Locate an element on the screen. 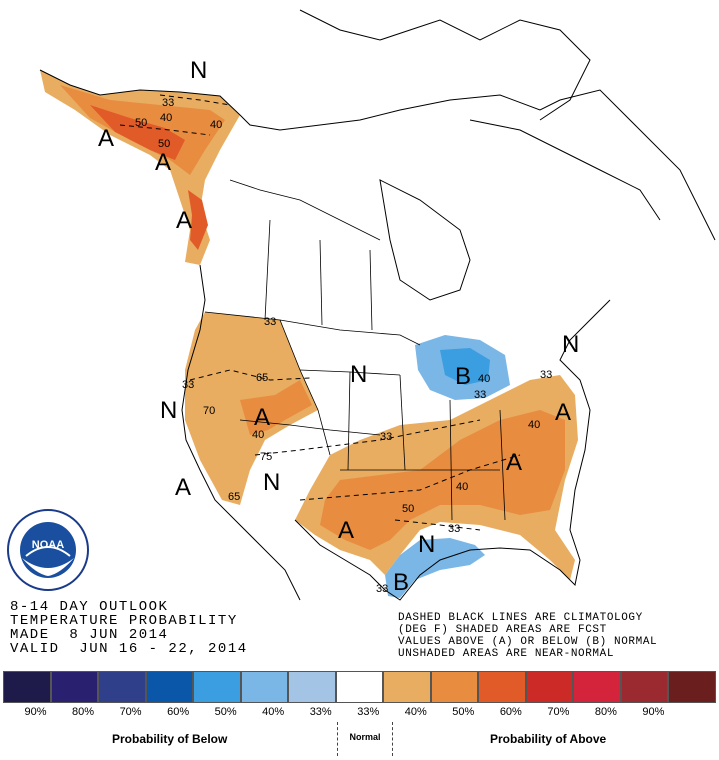  legend-above-title: Probability of Above is located at coordinates (548, 739).